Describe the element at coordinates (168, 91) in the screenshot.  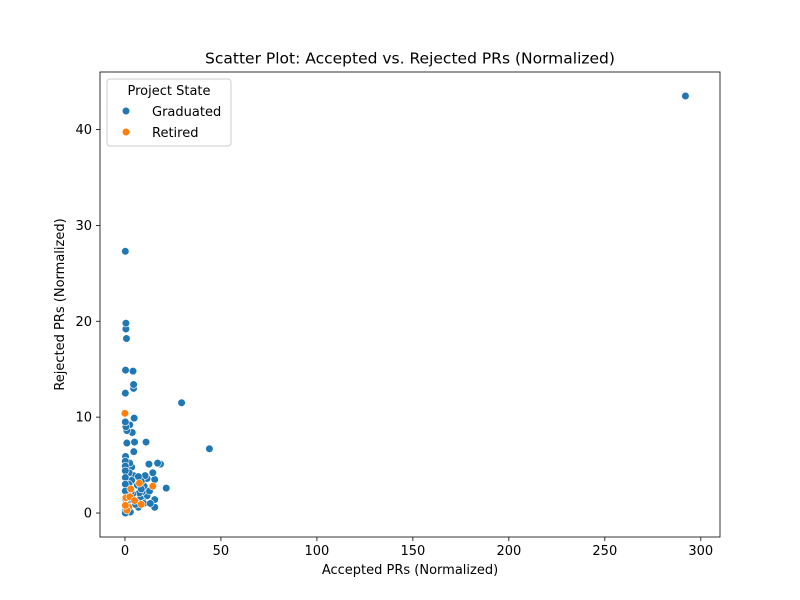
I see `legend-title: Project State` at that location.